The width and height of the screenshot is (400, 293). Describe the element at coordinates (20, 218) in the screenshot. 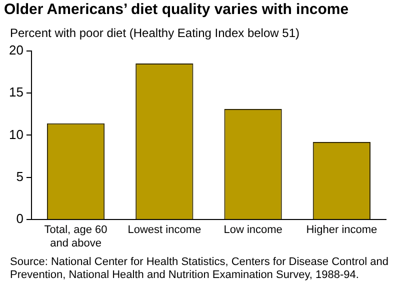

I see `y-tick-label: 0` at that location.